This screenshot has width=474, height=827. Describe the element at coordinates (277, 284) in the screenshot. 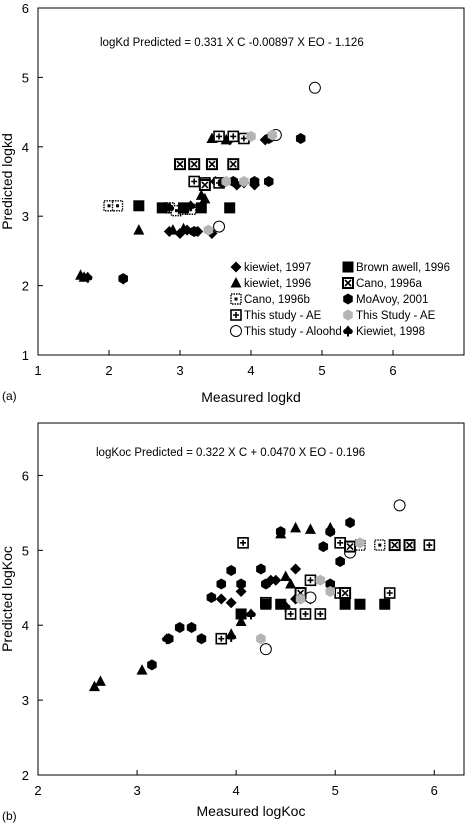

I see `legend-label: kiewiet, 1996` at that location.